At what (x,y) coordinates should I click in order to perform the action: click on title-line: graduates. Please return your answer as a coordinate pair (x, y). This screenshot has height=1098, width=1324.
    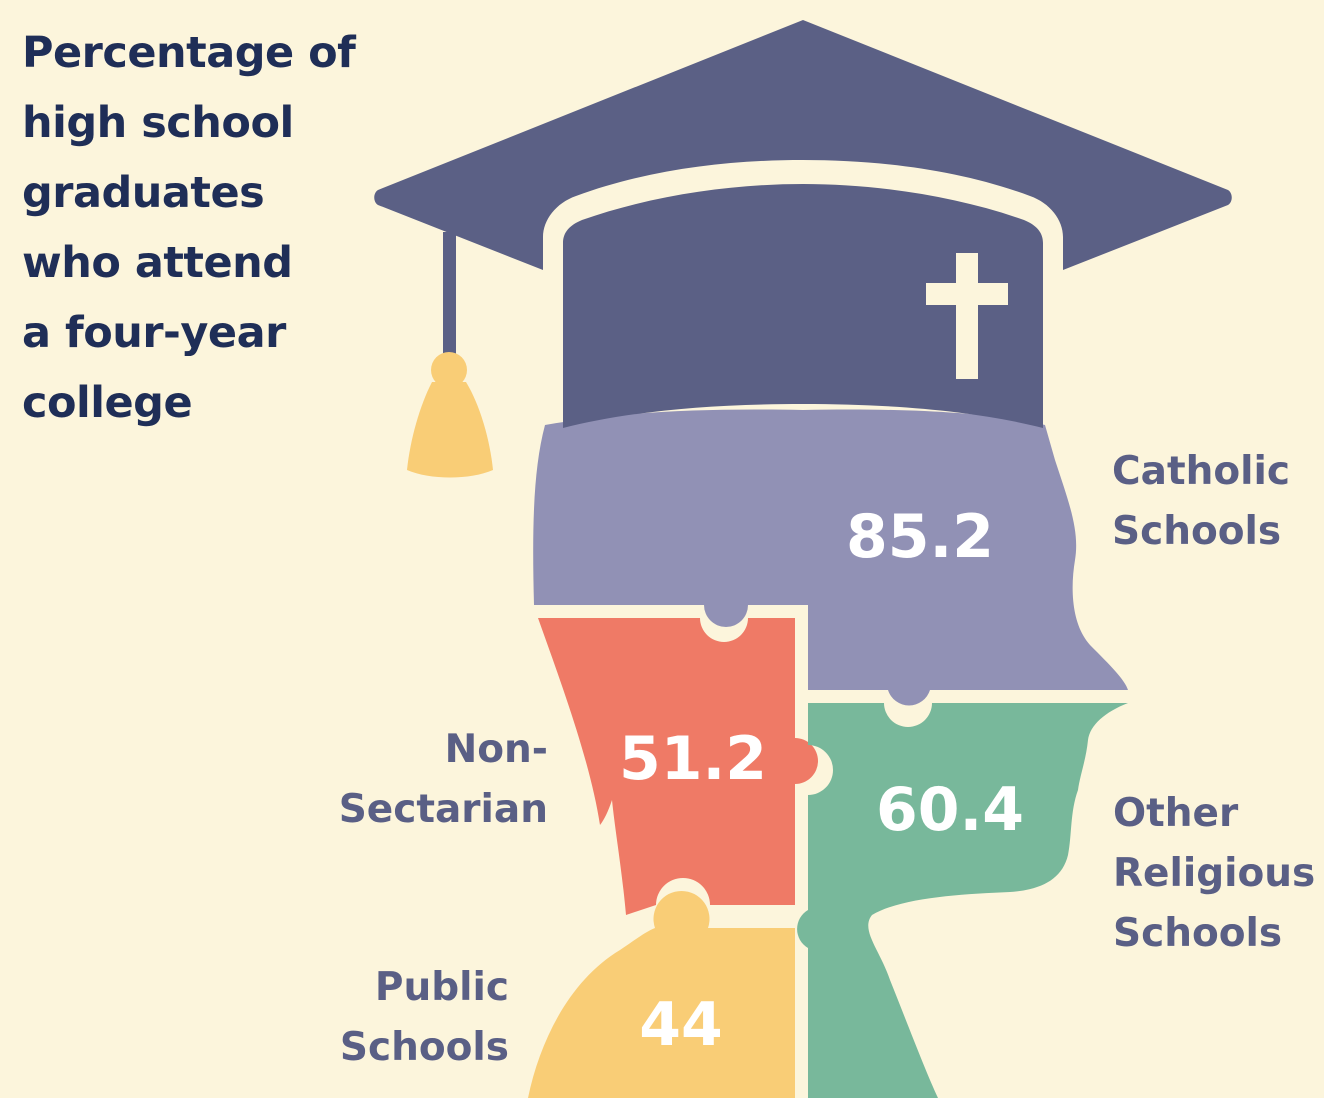
    Looking at the image, I should click on (143, 193).